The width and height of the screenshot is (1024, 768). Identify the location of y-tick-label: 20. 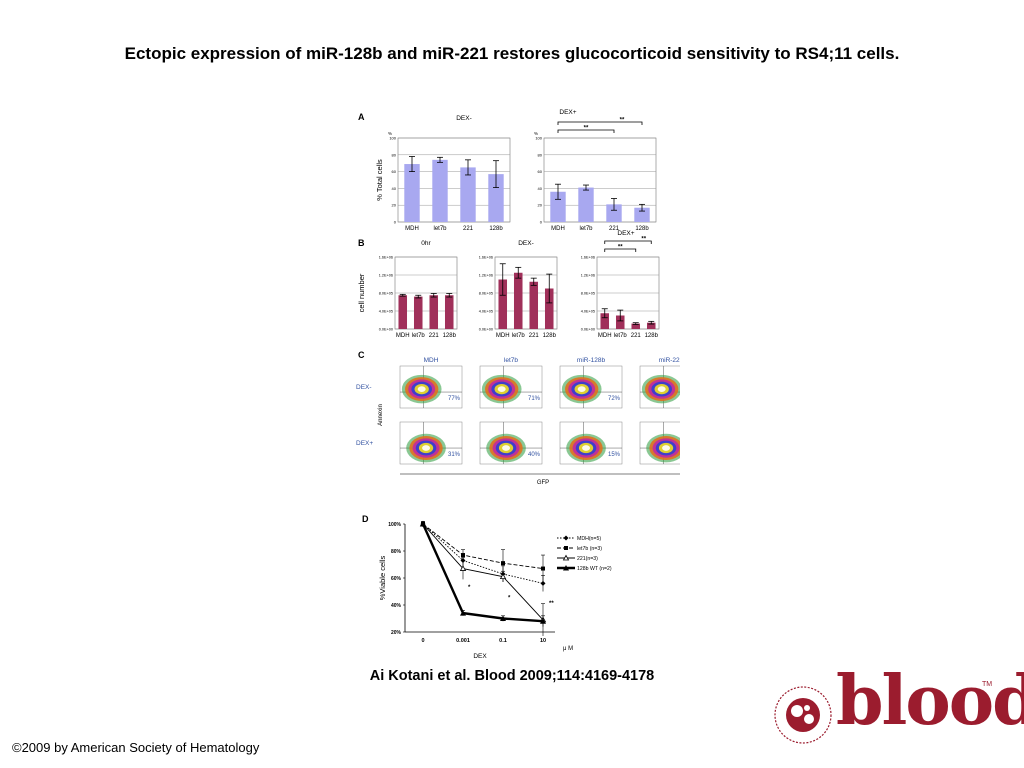
(394, 205).